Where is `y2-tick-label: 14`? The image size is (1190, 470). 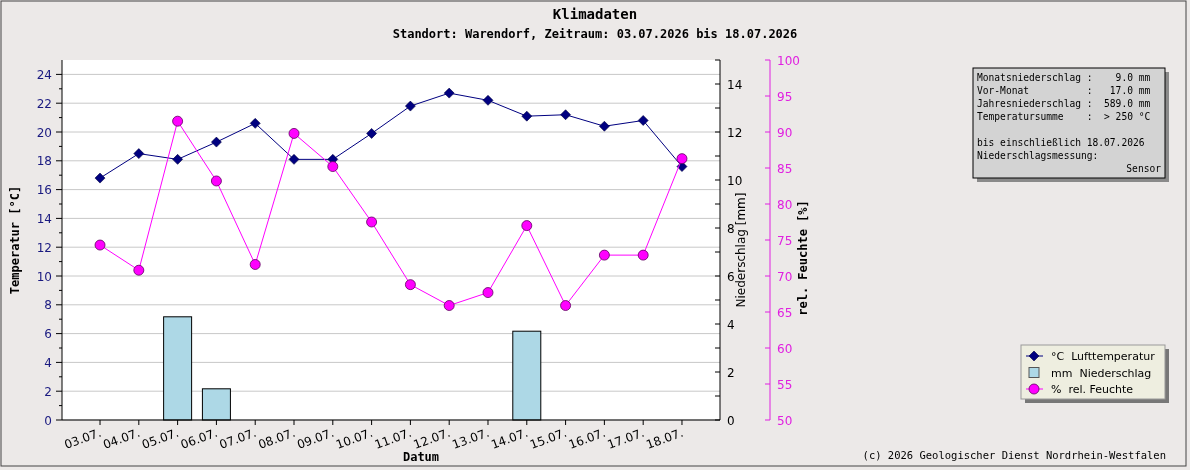 y2-tick-label: 14 is located at coordinates (735, 84).